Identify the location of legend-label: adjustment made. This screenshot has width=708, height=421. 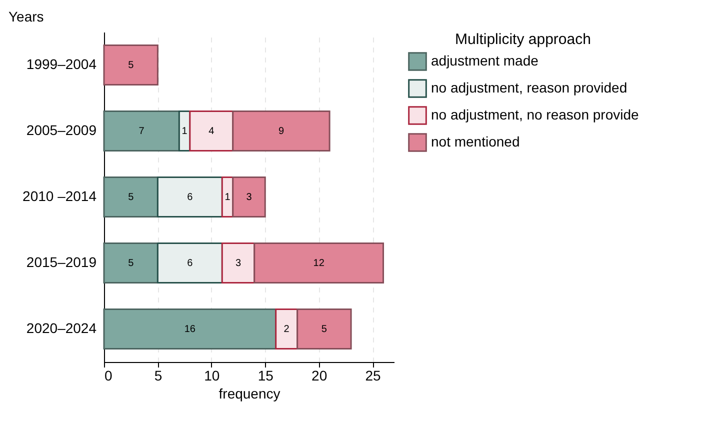
(485, 60).